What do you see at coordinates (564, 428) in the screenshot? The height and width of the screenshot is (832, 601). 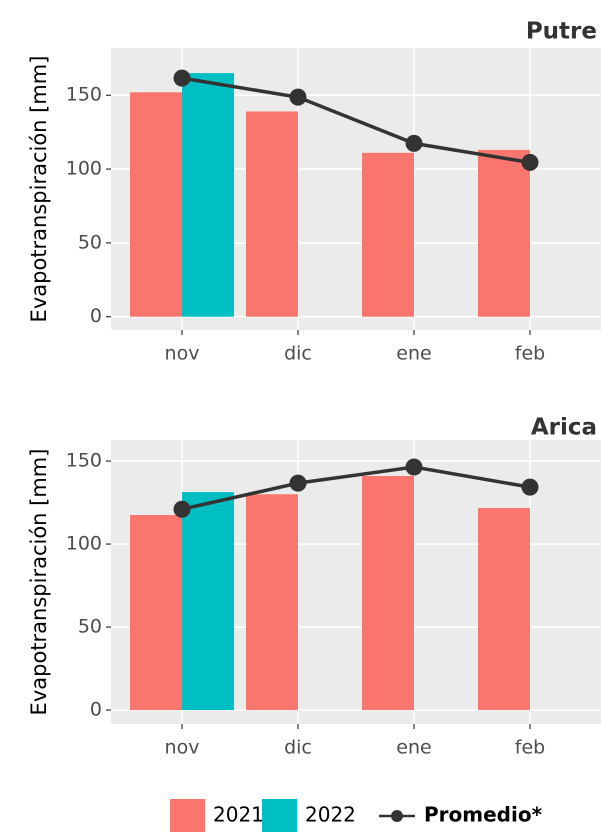 I see `chart-title: Arica` at bounding box center [564, 428].